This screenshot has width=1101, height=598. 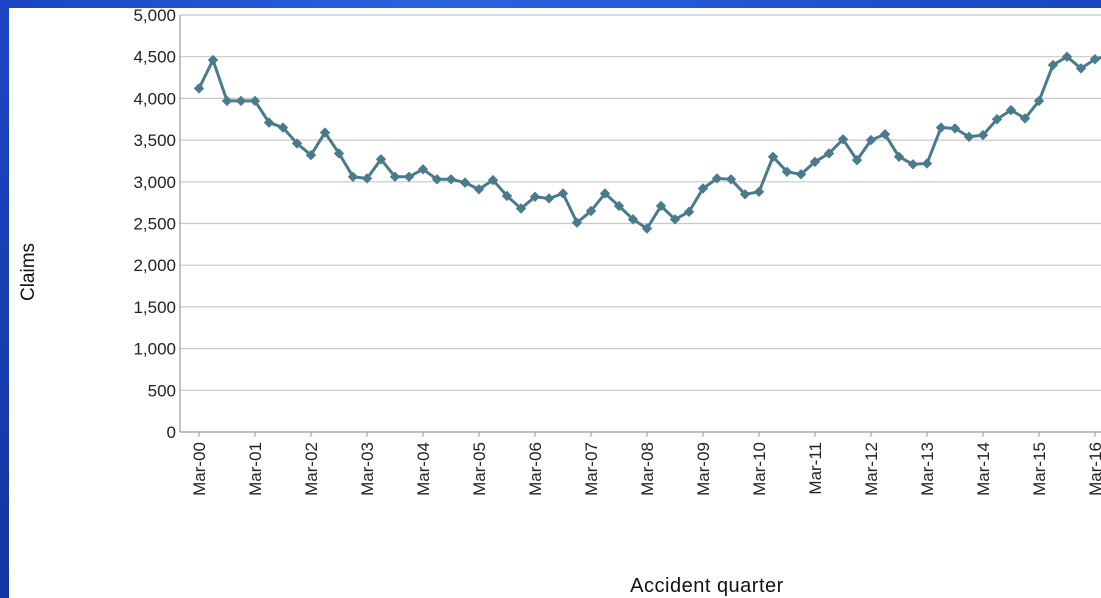 I want to click on x-tick-label: Mar-11, so click(x=815, y=468).